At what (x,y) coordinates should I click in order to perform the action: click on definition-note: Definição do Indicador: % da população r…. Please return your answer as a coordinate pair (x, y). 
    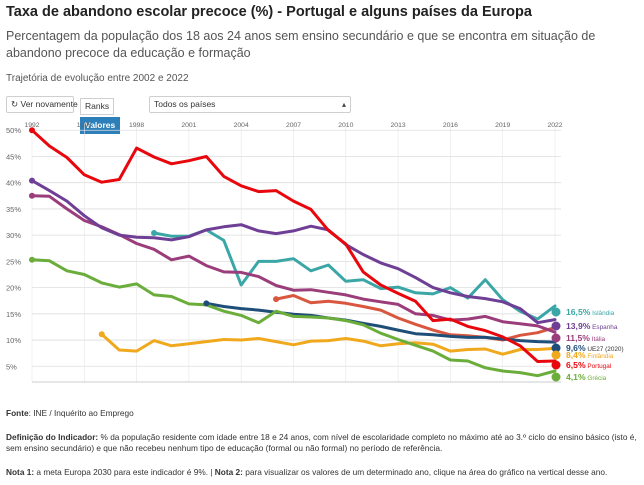
    Looking at the image, I should click on (322, 443).